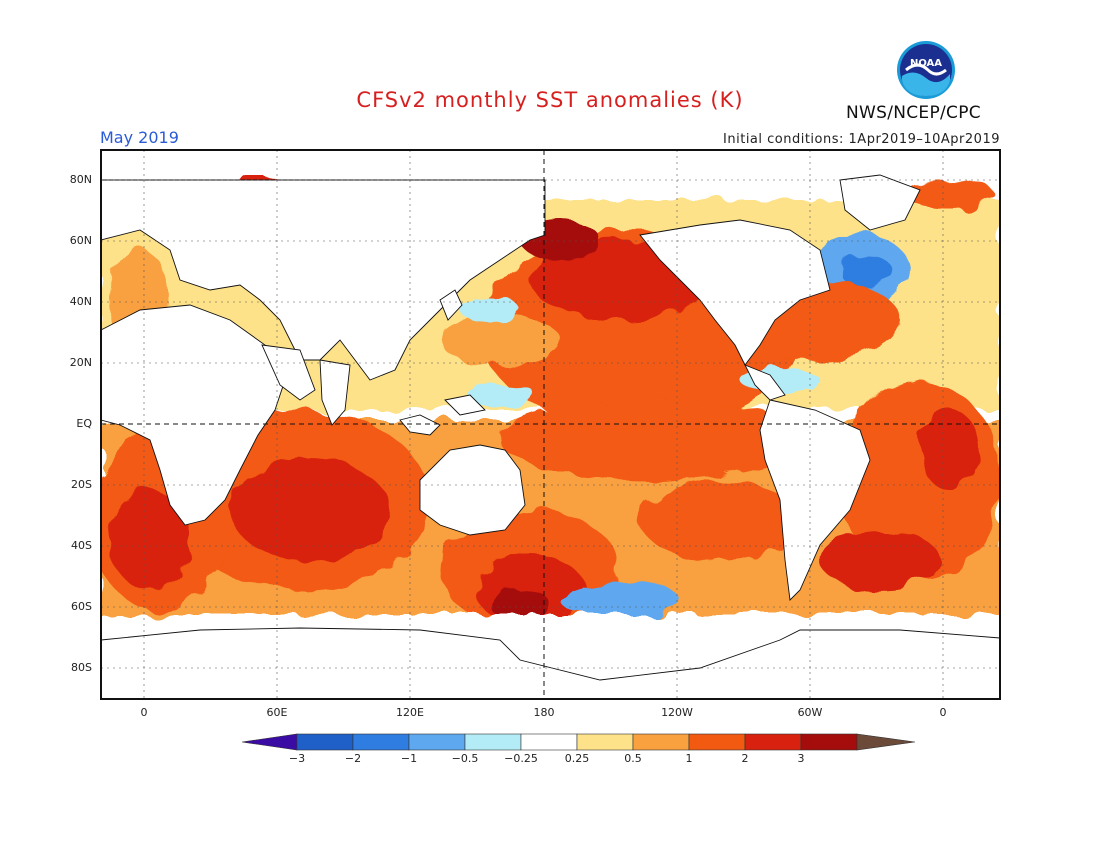 This screenshot has height=850, width=1100. What do you see at coordinates (544, 712) in the screenshot?
I see `lon-label: 180` at bounding box center [544, 712].